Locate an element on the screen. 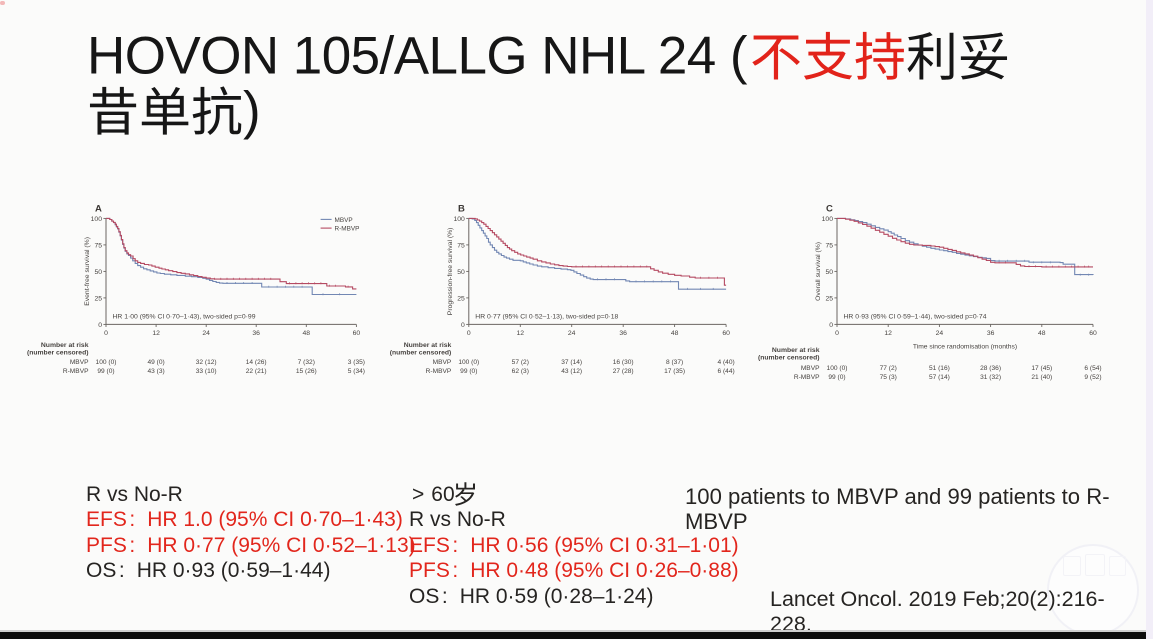  svg-text: 6 (44) is located at coordinates (725, 371).